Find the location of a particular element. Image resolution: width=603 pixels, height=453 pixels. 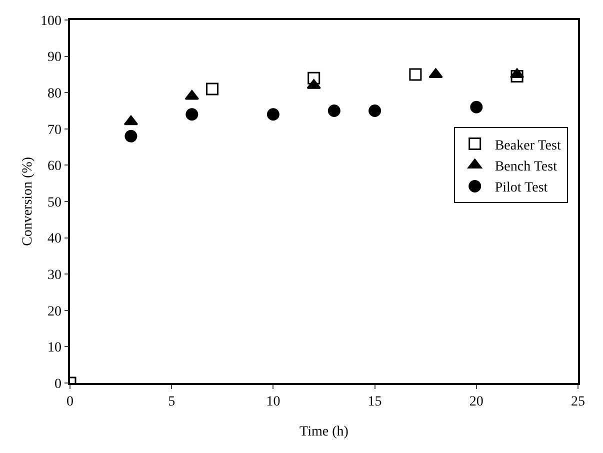

y-tick-label: 70 is located at coordinates (54, 130).